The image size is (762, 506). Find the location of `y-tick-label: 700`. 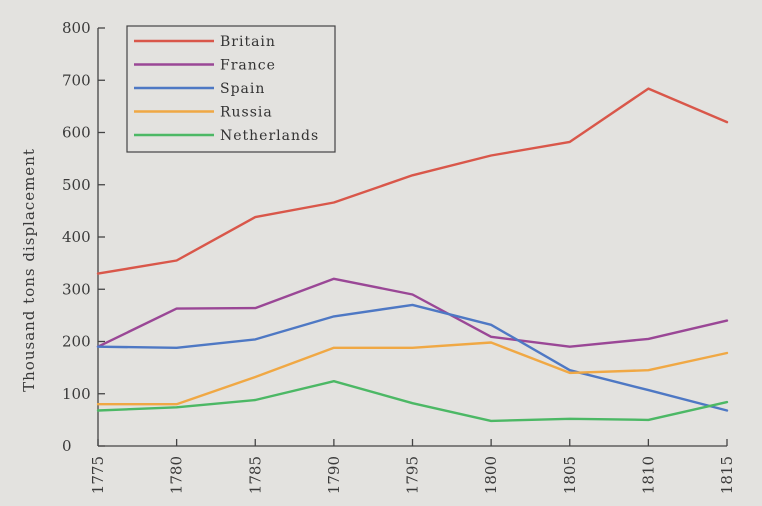

y-tick-label: 700 is located at coordinates (76, 80).